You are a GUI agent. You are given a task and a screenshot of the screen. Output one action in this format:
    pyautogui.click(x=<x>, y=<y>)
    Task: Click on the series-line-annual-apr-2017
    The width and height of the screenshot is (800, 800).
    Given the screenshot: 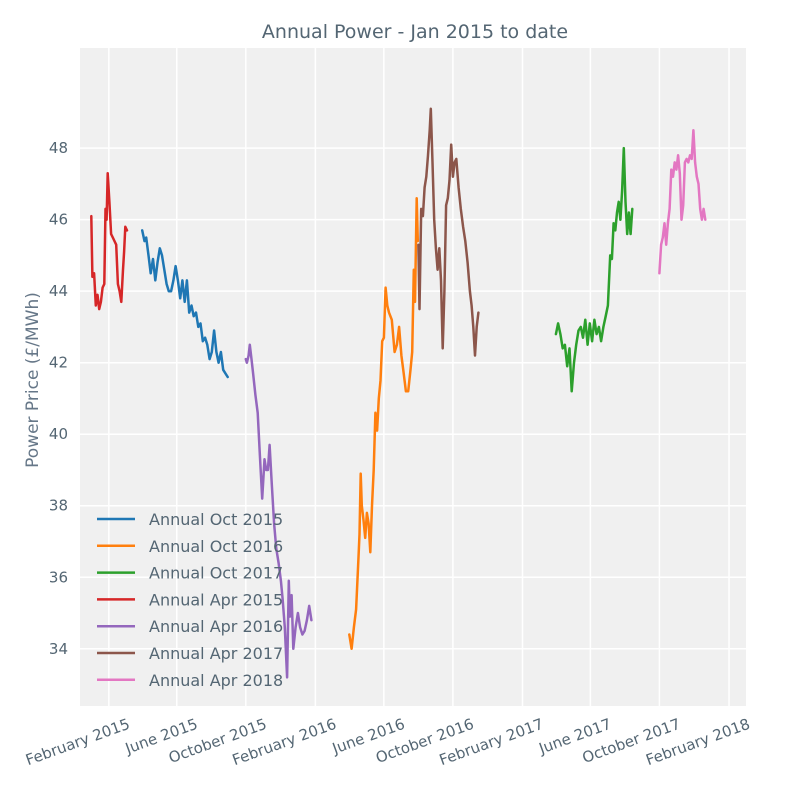 What is the action you would take?
    pyautogui.click(x=448, y=232)
    